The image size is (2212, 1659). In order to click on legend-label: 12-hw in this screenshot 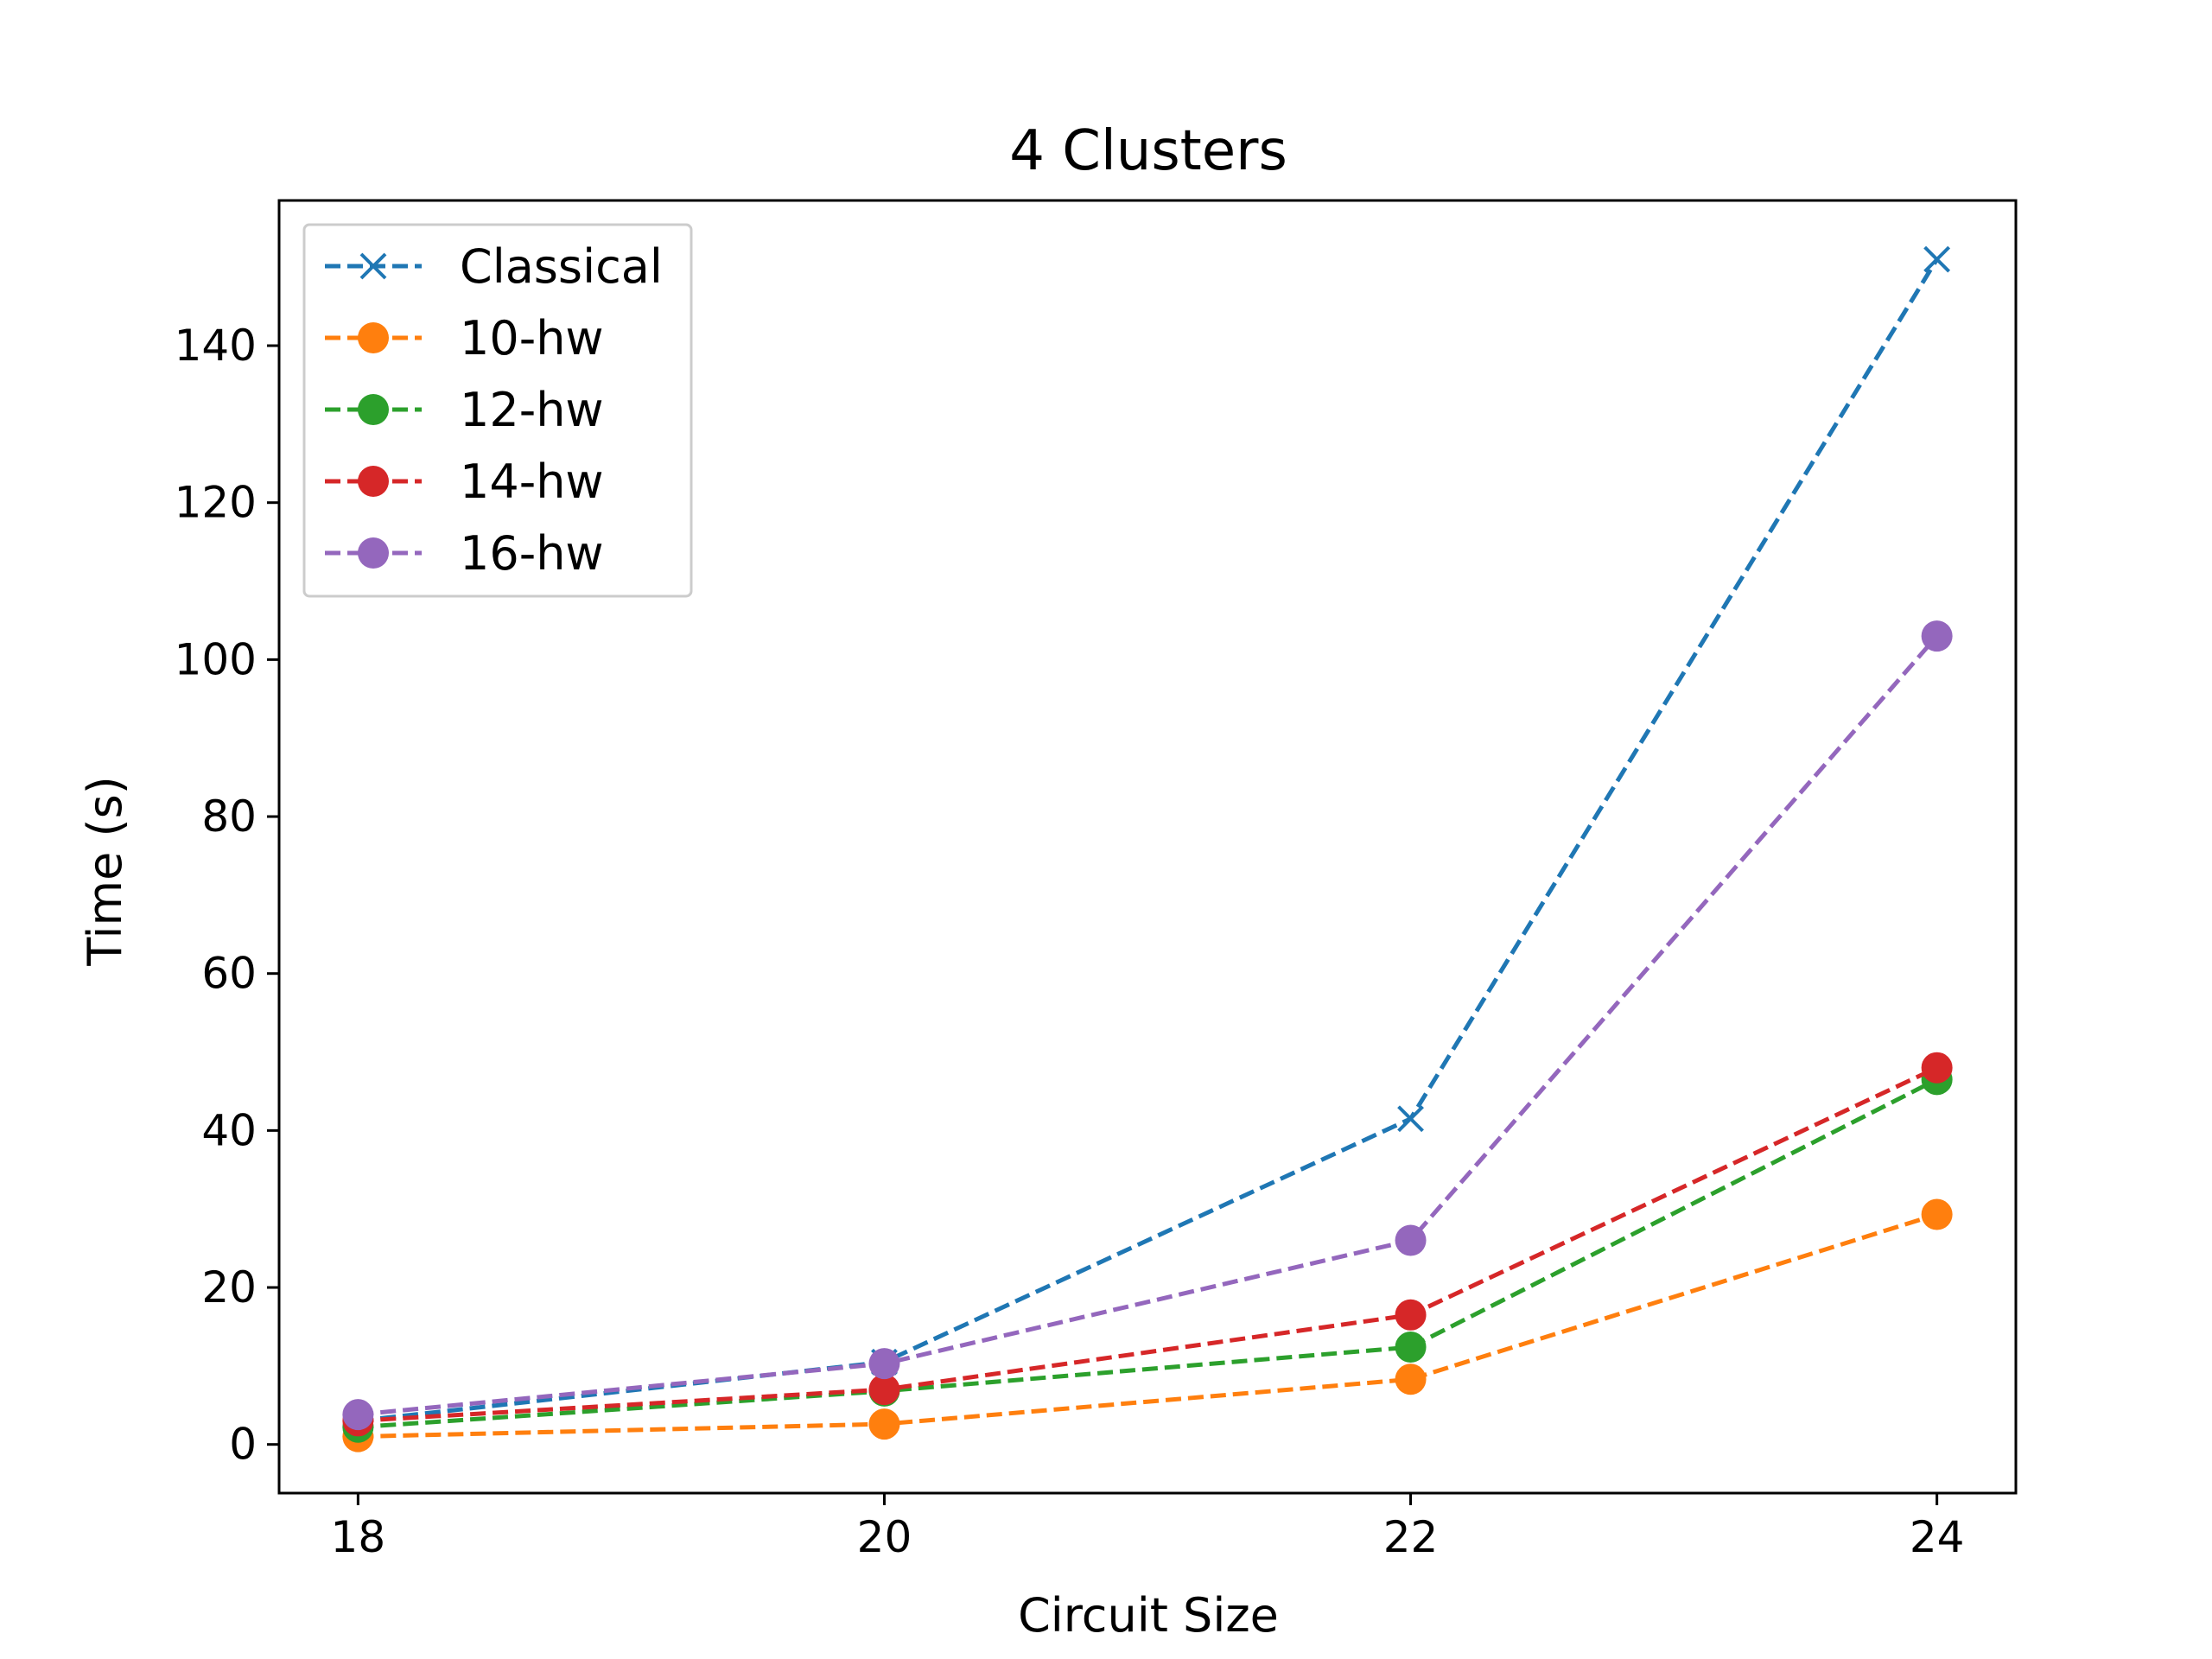, I will do `click(532, 410)`.